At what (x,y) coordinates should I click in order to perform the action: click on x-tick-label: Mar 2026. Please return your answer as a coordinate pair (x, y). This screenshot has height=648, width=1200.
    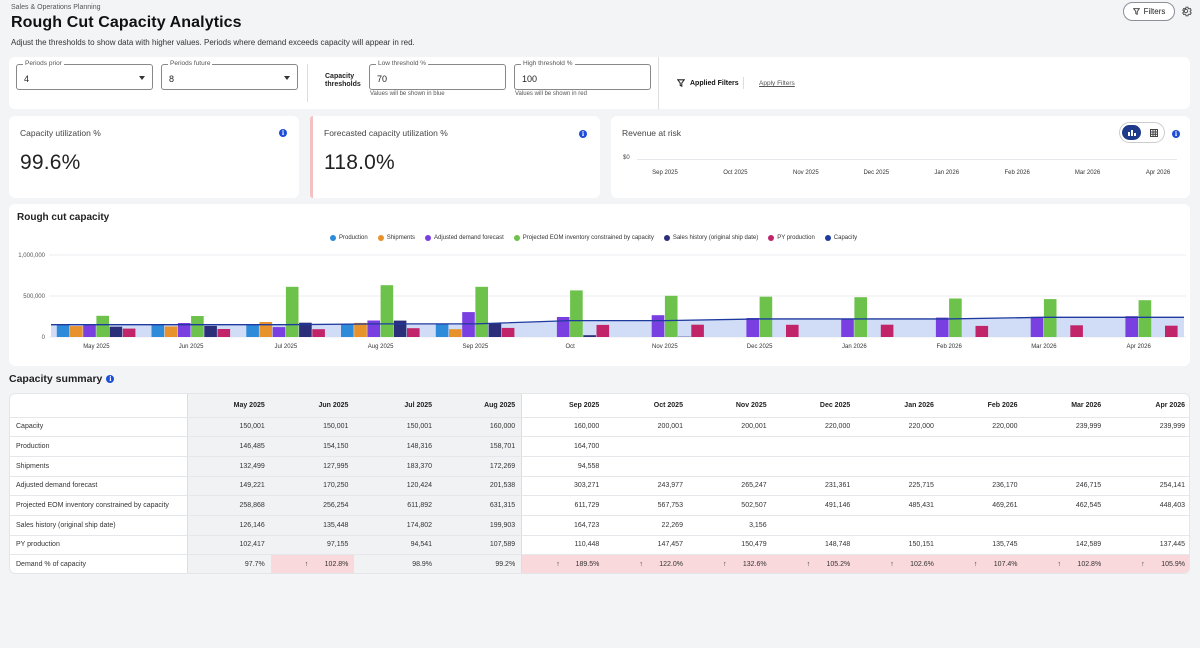
    Looking at the image, I should click on (1044, 347).